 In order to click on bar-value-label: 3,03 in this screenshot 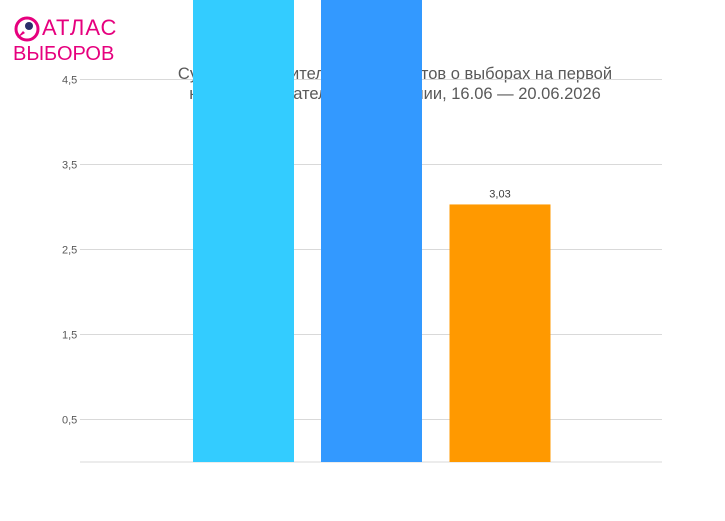, I will do `click(499, 194)`.